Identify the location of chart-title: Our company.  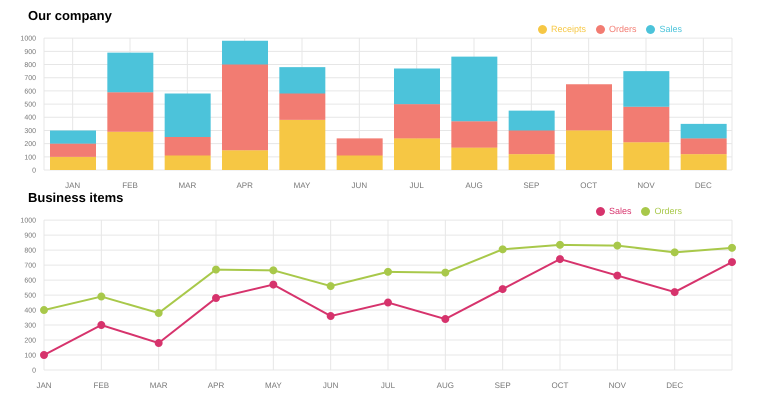
(70, 16).